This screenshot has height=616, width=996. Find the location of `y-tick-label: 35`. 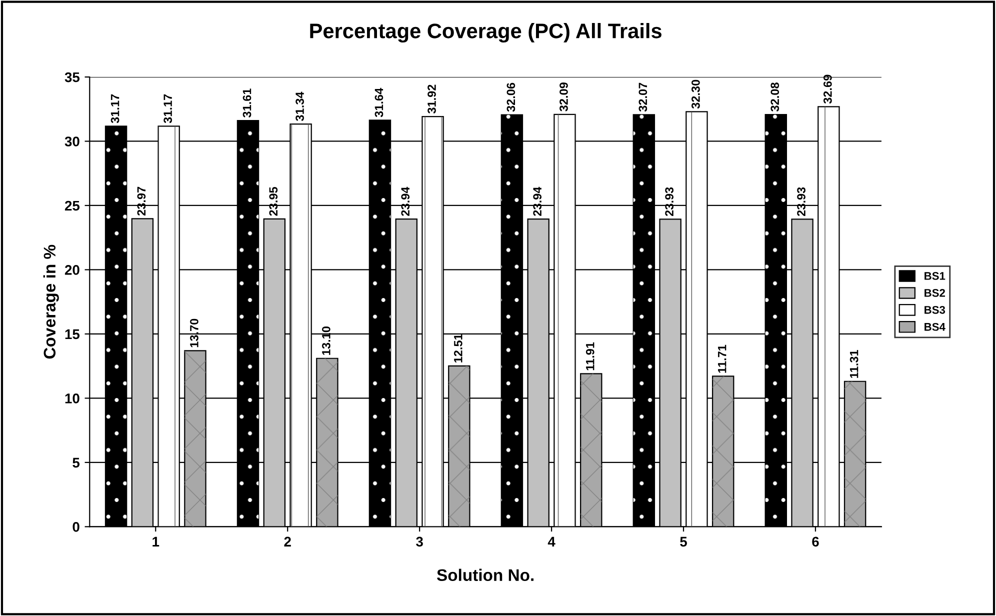

y-tick-label: 35 is located at coordinates (72, 77).